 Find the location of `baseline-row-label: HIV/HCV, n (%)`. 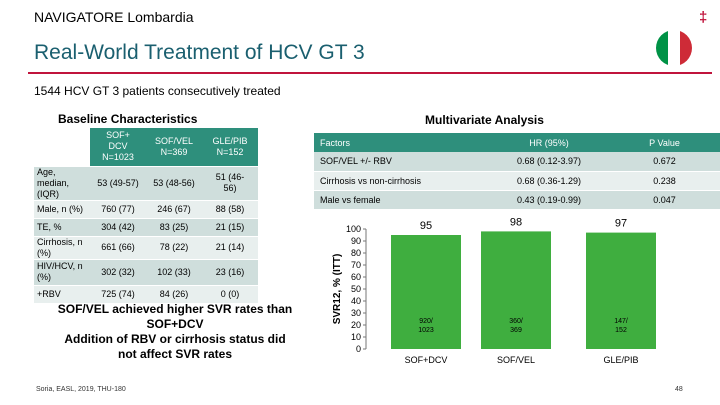

baseline-row-label: HIV/HCV, n (%) is located at coordinates (62, 272).